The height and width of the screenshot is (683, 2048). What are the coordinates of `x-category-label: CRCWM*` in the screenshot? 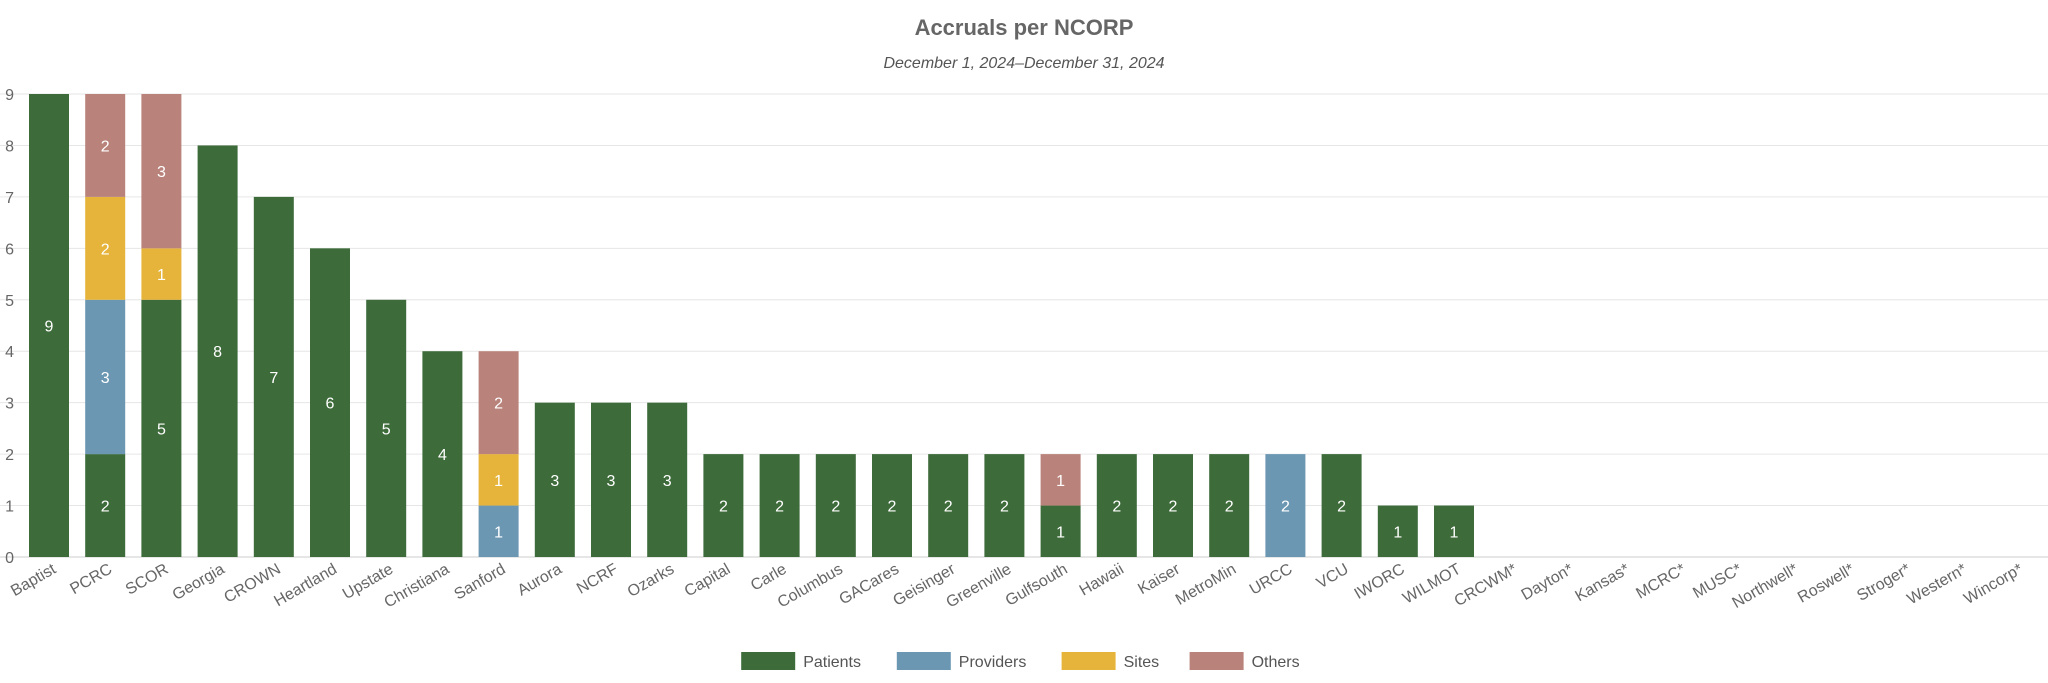 It's located at (1486, 585).